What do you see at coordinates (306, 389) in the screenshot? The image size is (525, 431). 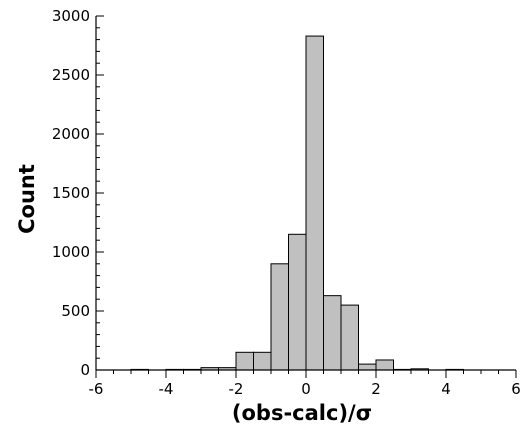 I see `x-tick-label-3: 0` at bounding box center [306, 389].